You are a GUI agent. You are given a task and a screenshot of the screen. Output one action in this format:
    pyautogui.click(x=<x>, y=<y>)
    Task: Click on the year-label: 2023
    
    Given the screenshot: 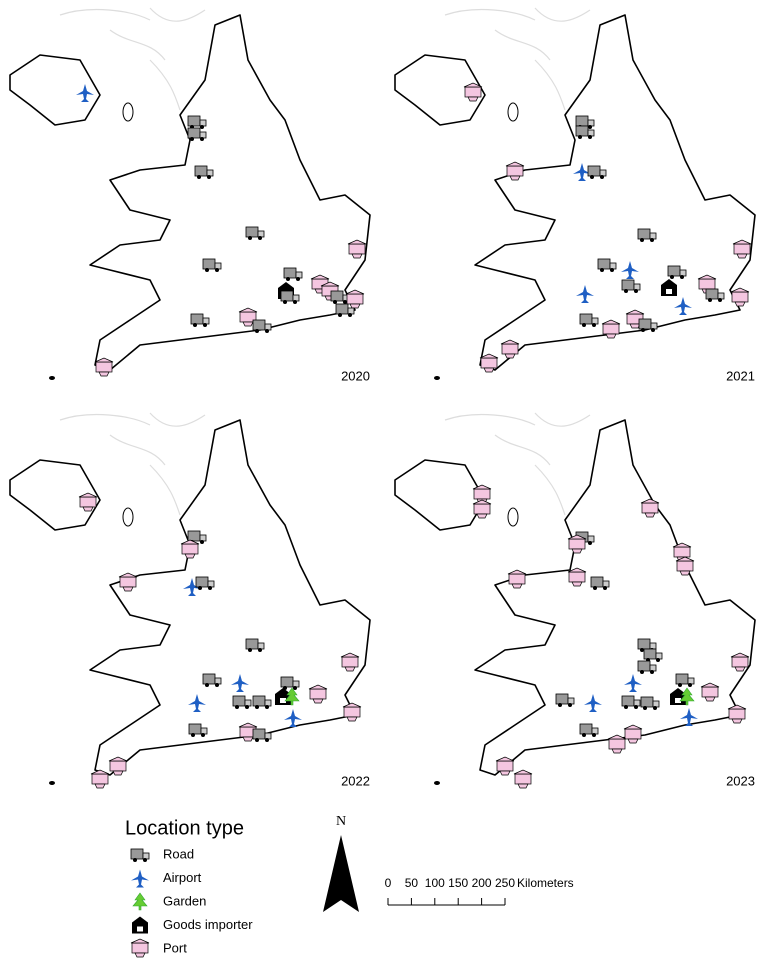 What is the action you would take?
    pyautogui.click(x=740, y=780)
    